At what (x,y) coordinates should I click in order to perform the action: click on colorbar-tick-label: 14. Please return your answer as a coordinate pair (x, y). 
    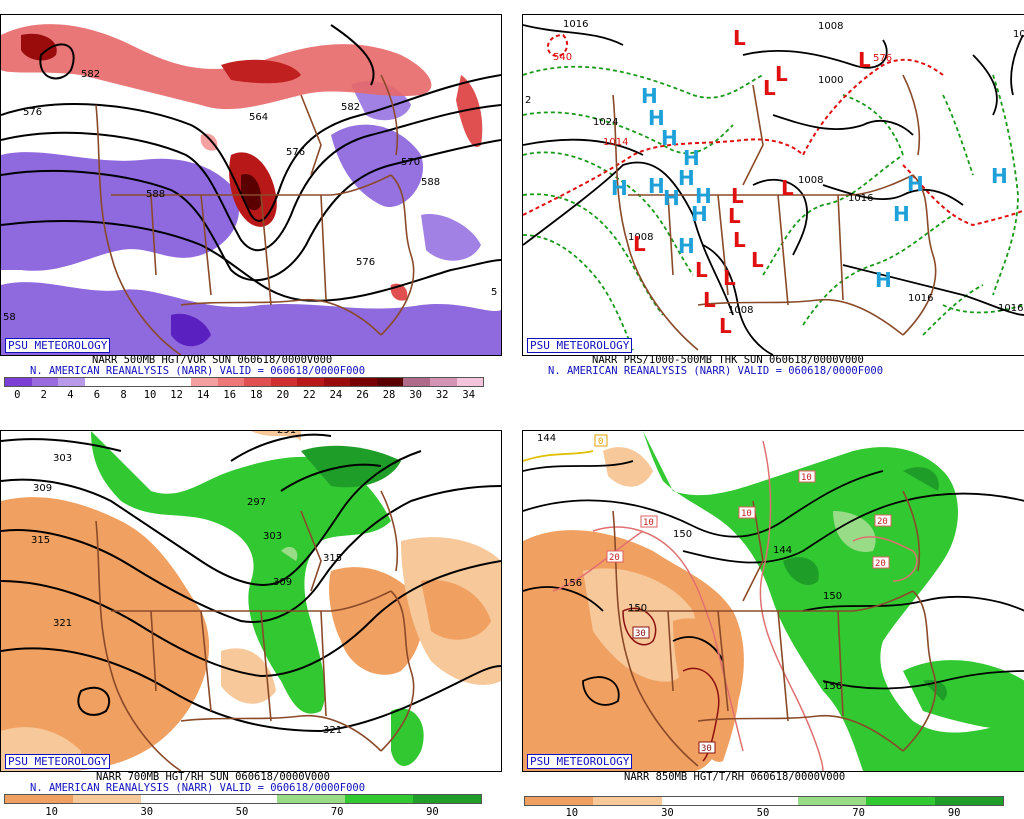
    Looking at the image, I should click on (203, 395).